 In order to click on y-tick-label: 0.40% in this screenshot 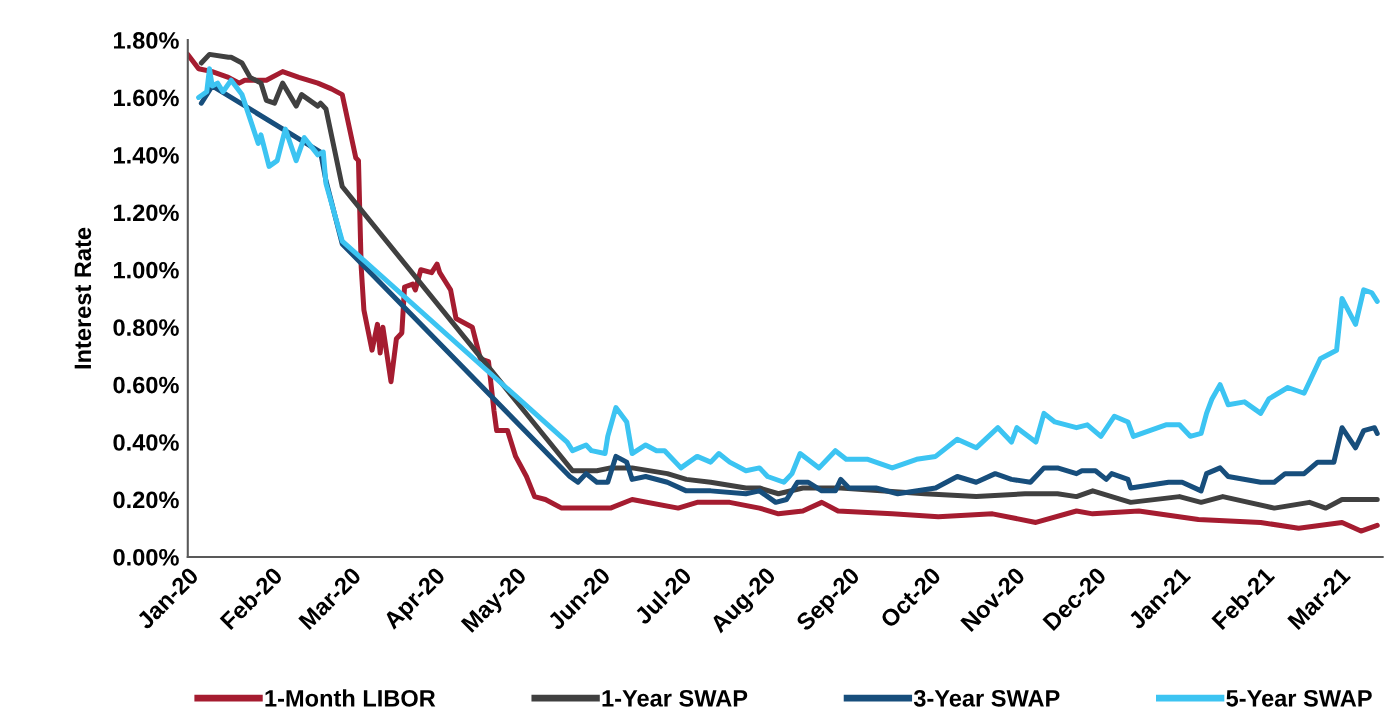, I will do `click(146, 442)`.